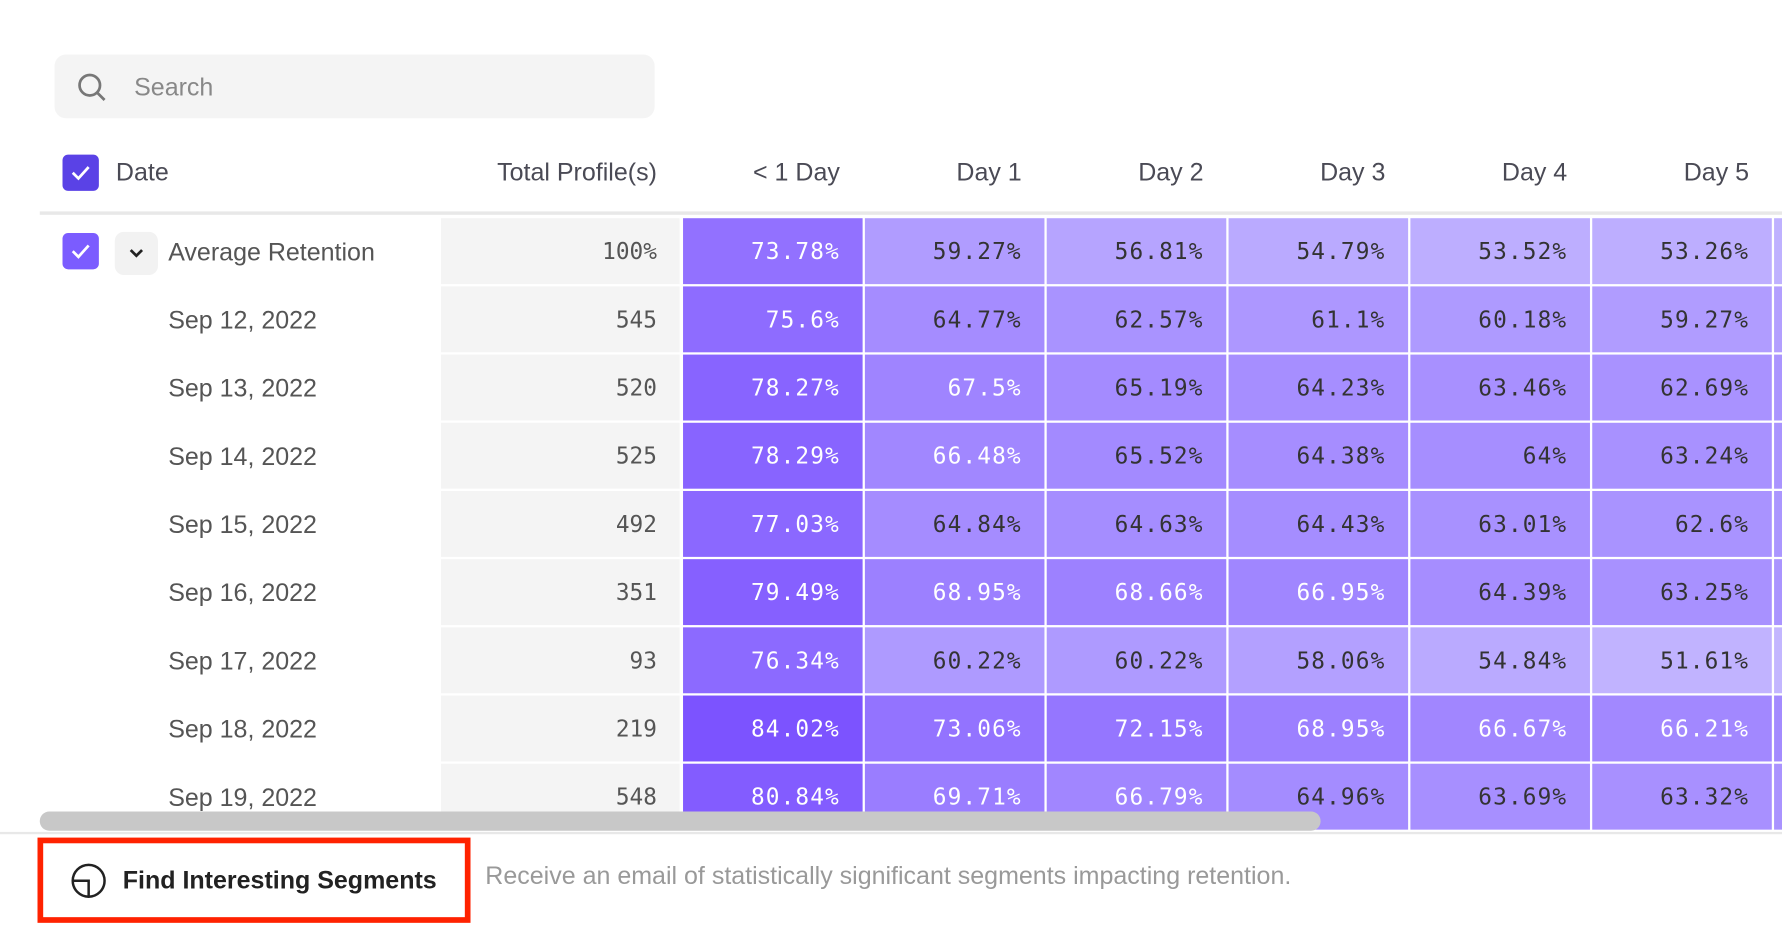 The height and width of the screenshot is (930, 1782). Describe the element at coordinates (1500, 387) in the screenshot. I see `retention-cell: 63.46%` at that location.